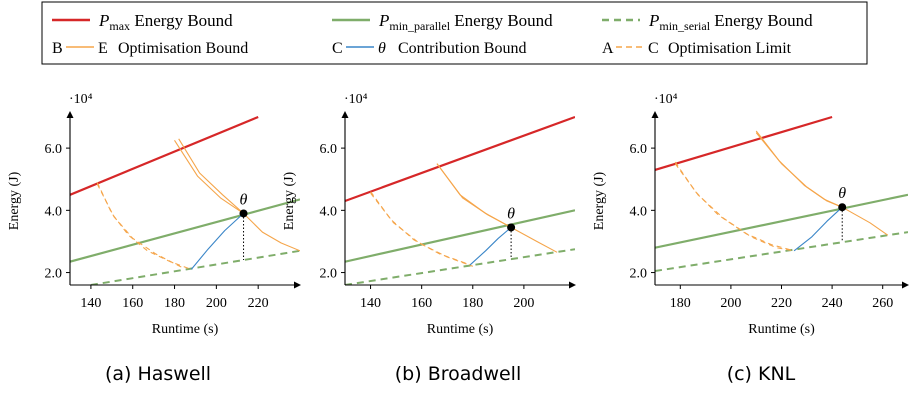 The width and height of the screenshot is (909, 395). Describe the element at coordinates (608, 48) in the screenshot. I see `legend-point-label: A` at that location.